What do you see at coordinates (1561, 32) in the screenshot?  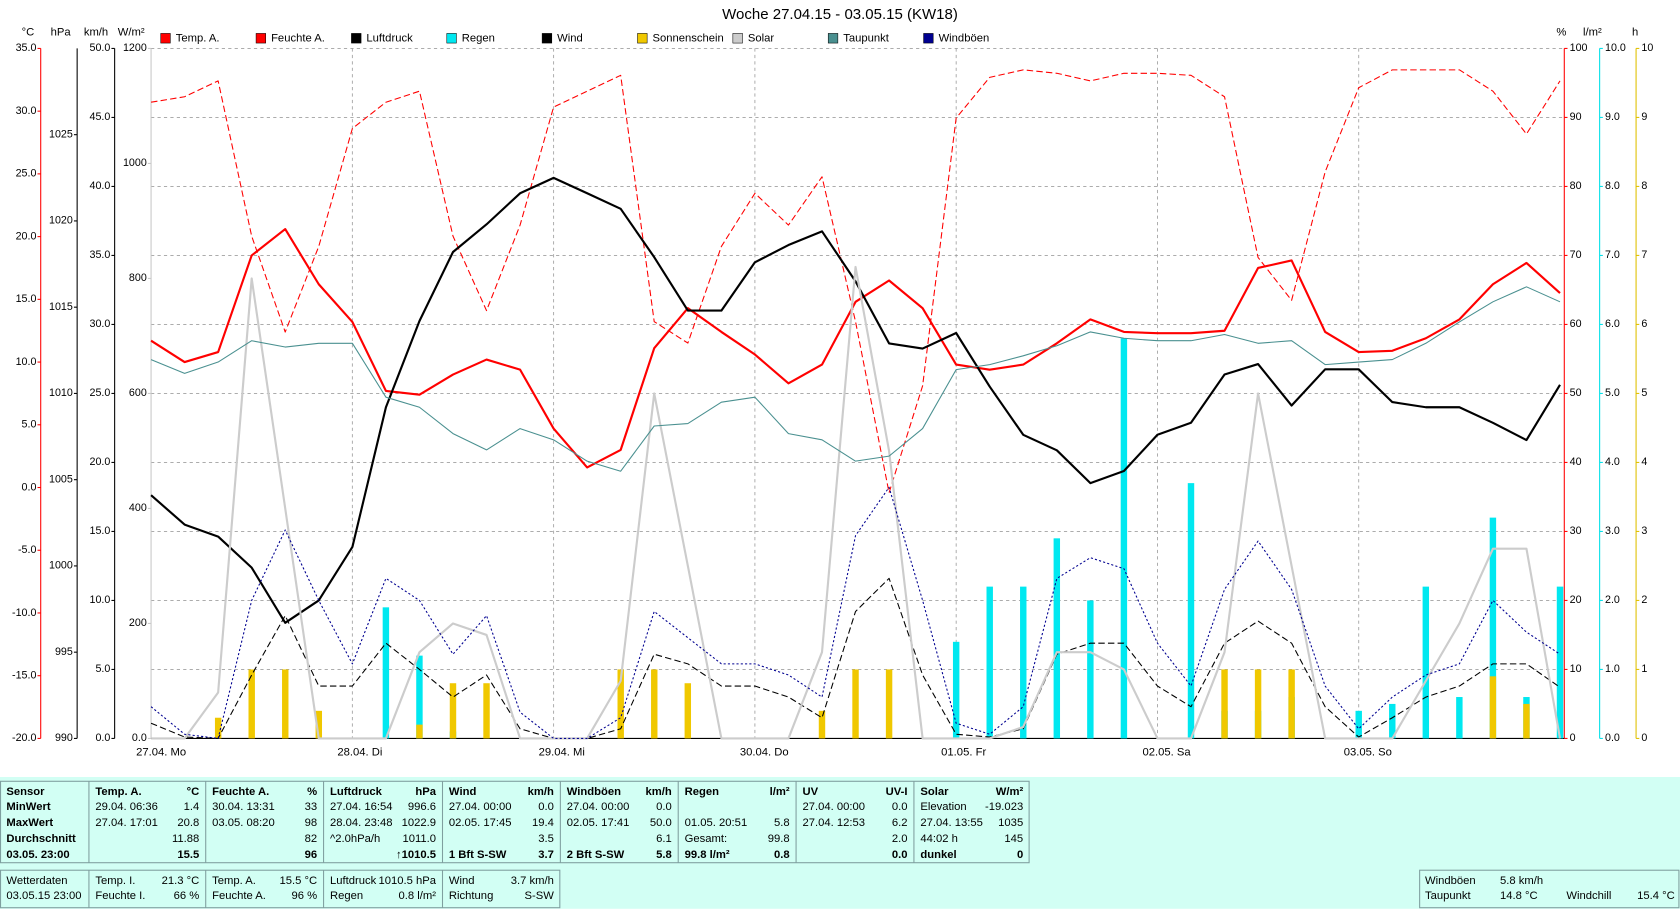 I see `axis-unit: %` at bounding box center [1561, 32].